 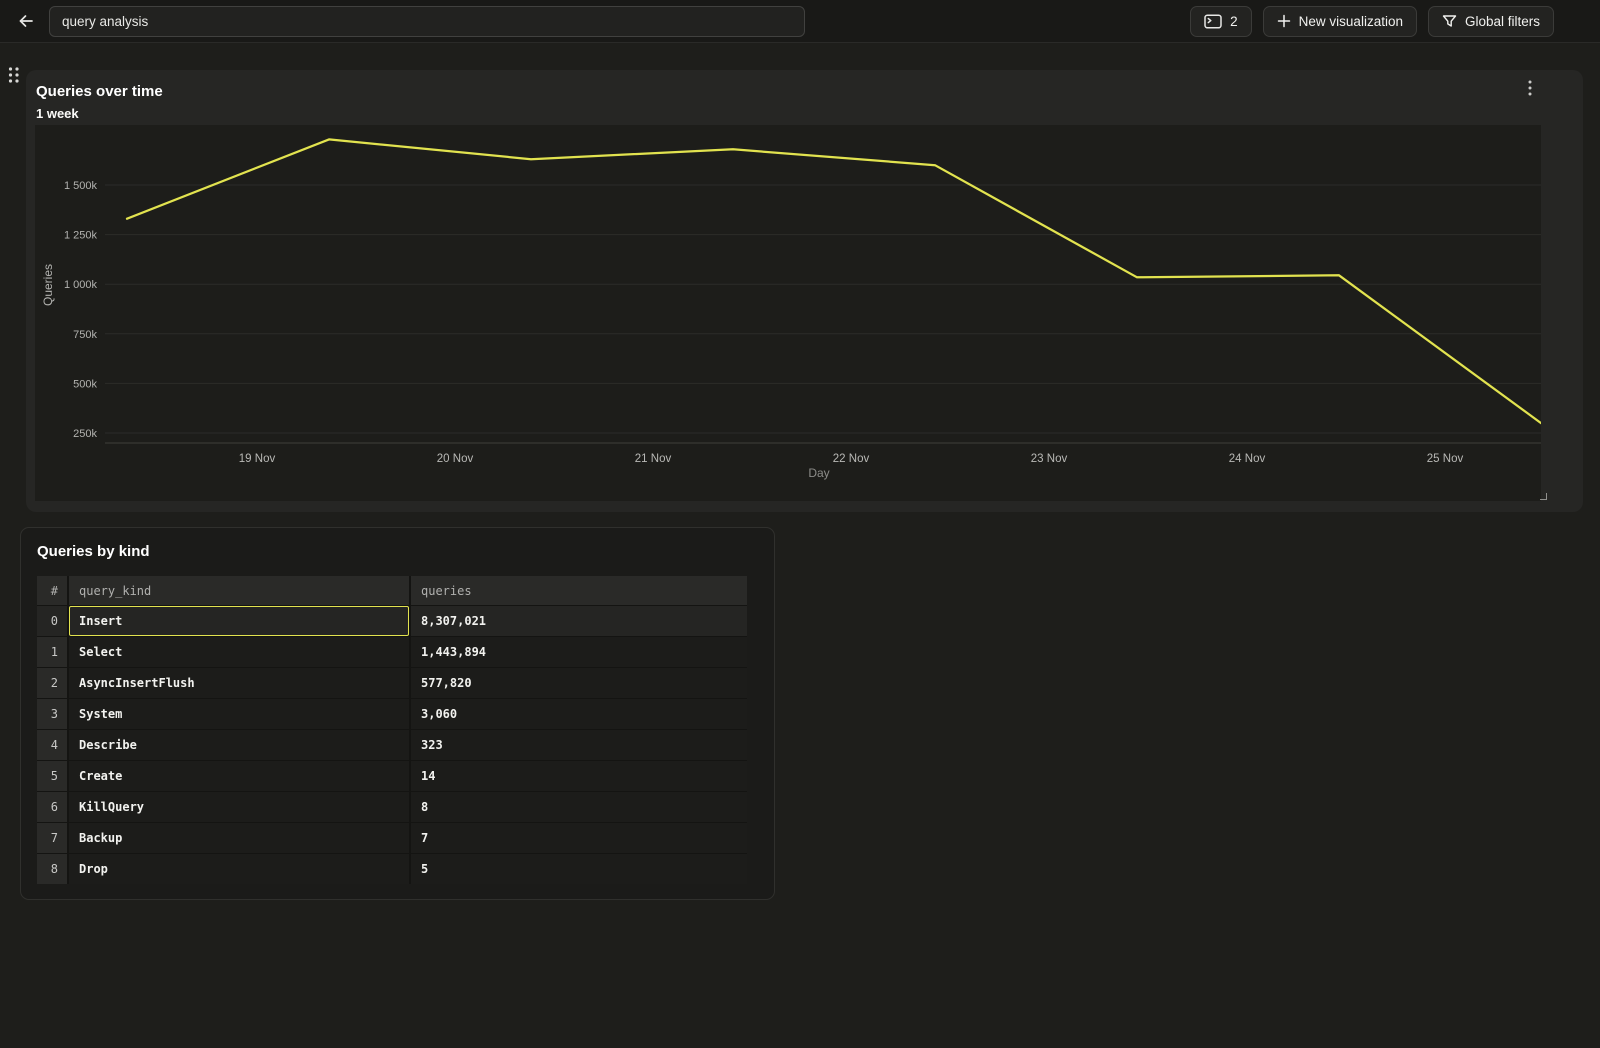 What do you see at coordinates (653, 459) in the screenshot?
I see `x-tick-label: 21 Nov` at bounding box center [653, 459].